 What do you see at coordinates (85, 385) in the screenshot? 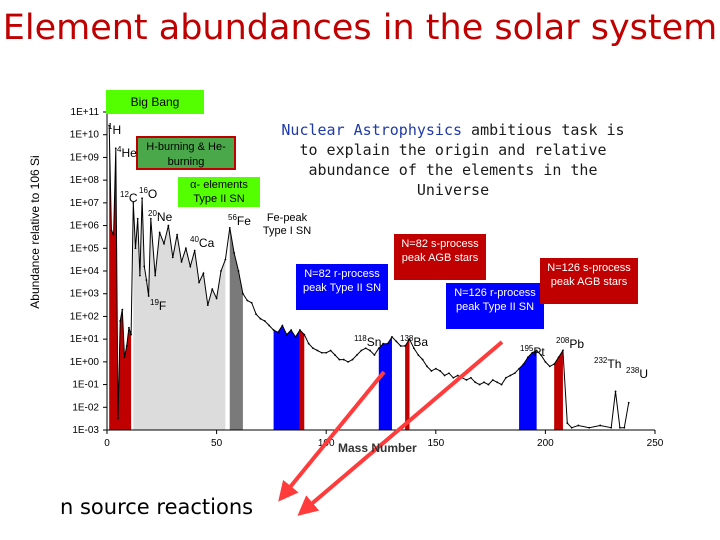
I see `y-tick-label: 1E-01` at bounding box center [85, 385].